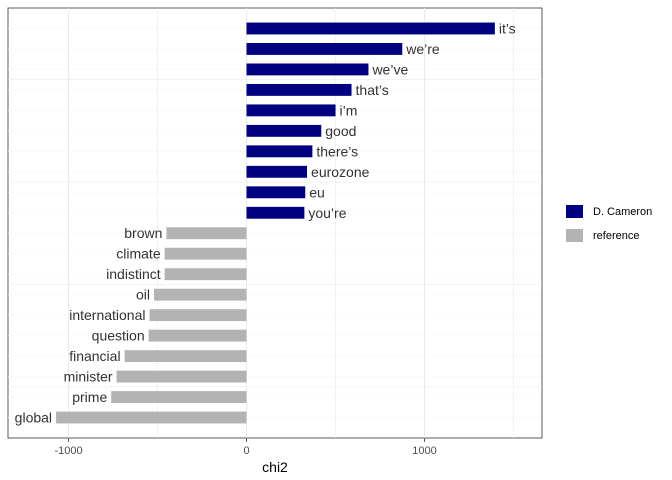 The height and width of the screenshot is (480, 672). Describe the element at coordinates (138, 254) in the screenshot. I see `term-label: climate` at that location.